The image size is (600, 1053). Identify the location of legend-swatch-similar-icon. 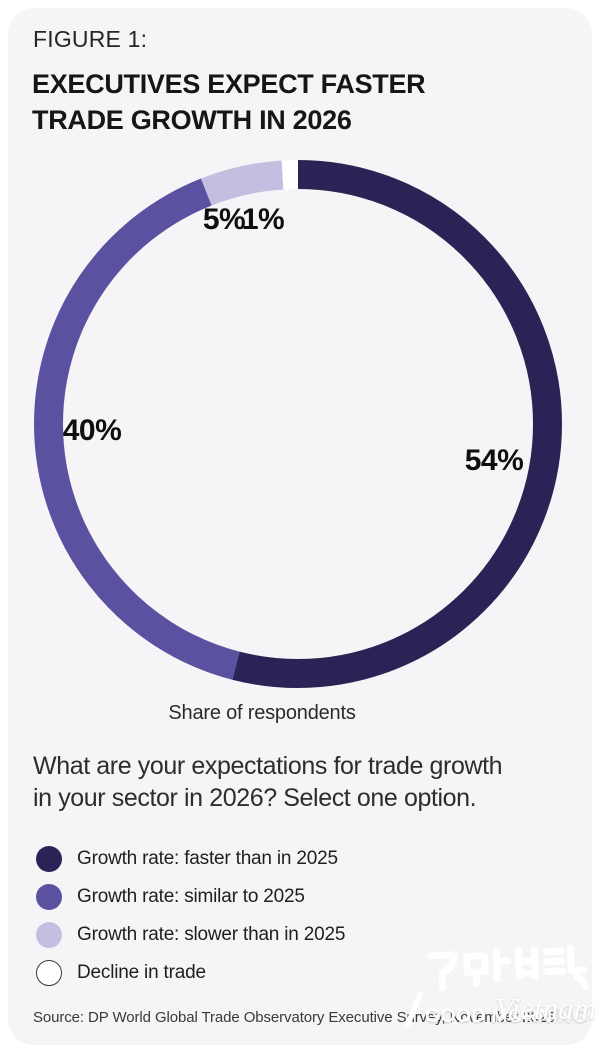
(49, 897).